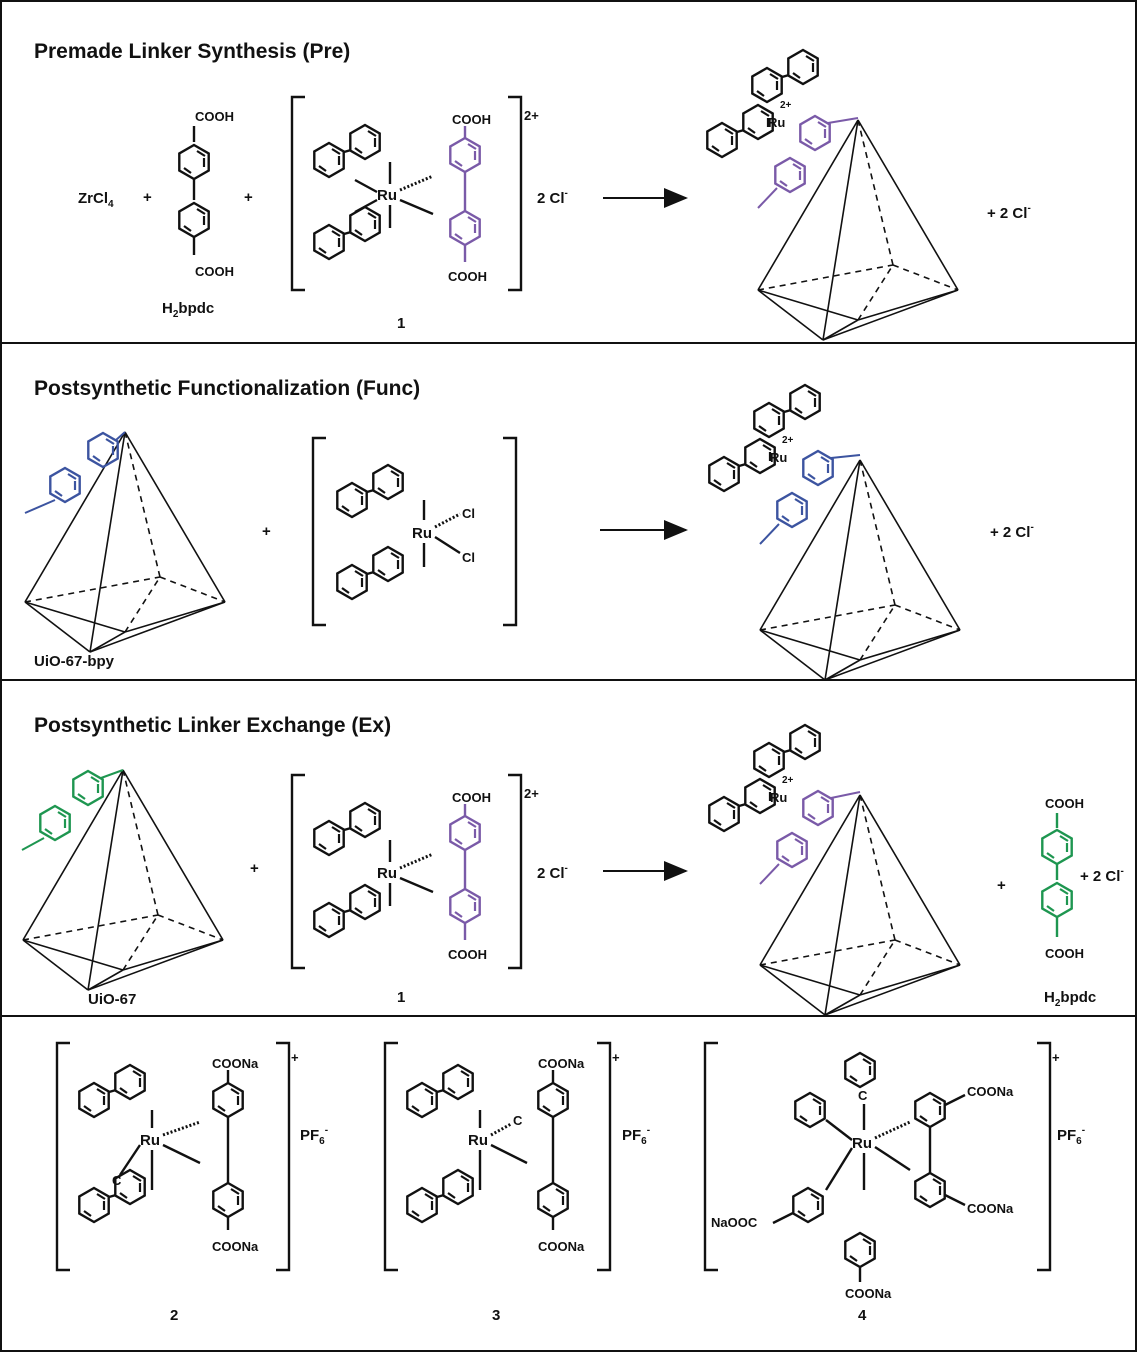 The height and width of the screenshot is (1352, 1137). What do you see at coordinates (122, 888) in the screenshot?
I see `uio-67-mof: UiO-67` at bounding box center [122, 888].